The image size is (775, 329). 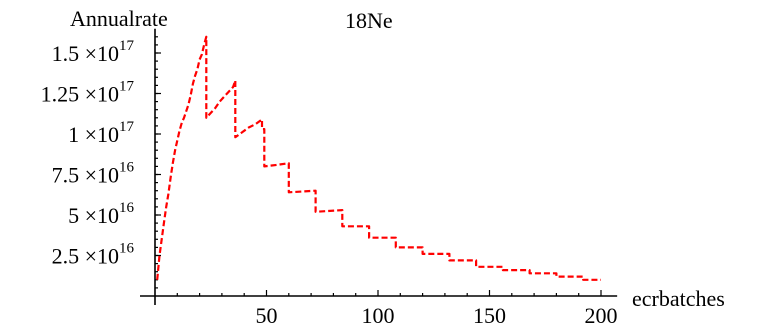 What do you see at coordinates (369, 20) in the screenshot?
I see `chart-title: 18Ne` at bounding box center [369, 20].